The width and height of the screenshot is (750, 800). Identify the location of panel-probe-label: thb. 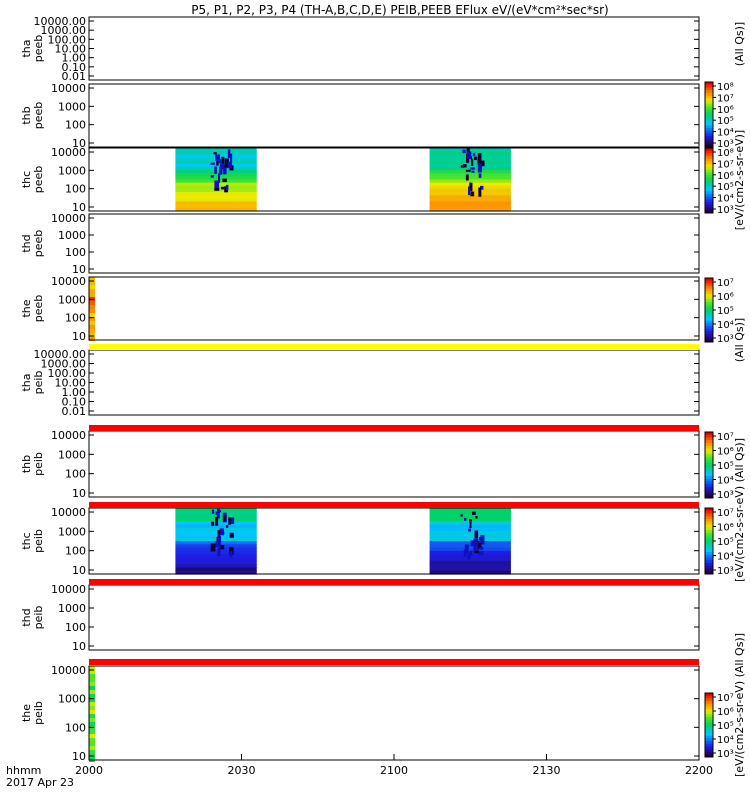
(26, 464).